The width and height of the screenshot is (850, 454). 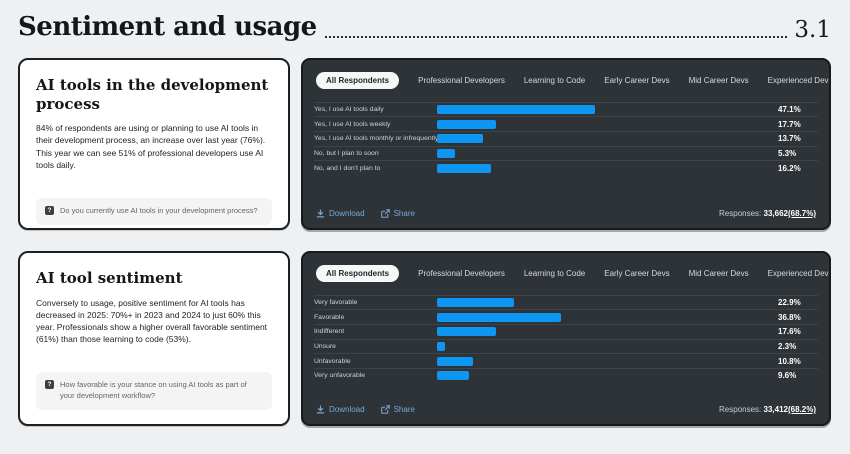 I want to click on bar-value-label: 36.8%, so click(x=789, y=317).